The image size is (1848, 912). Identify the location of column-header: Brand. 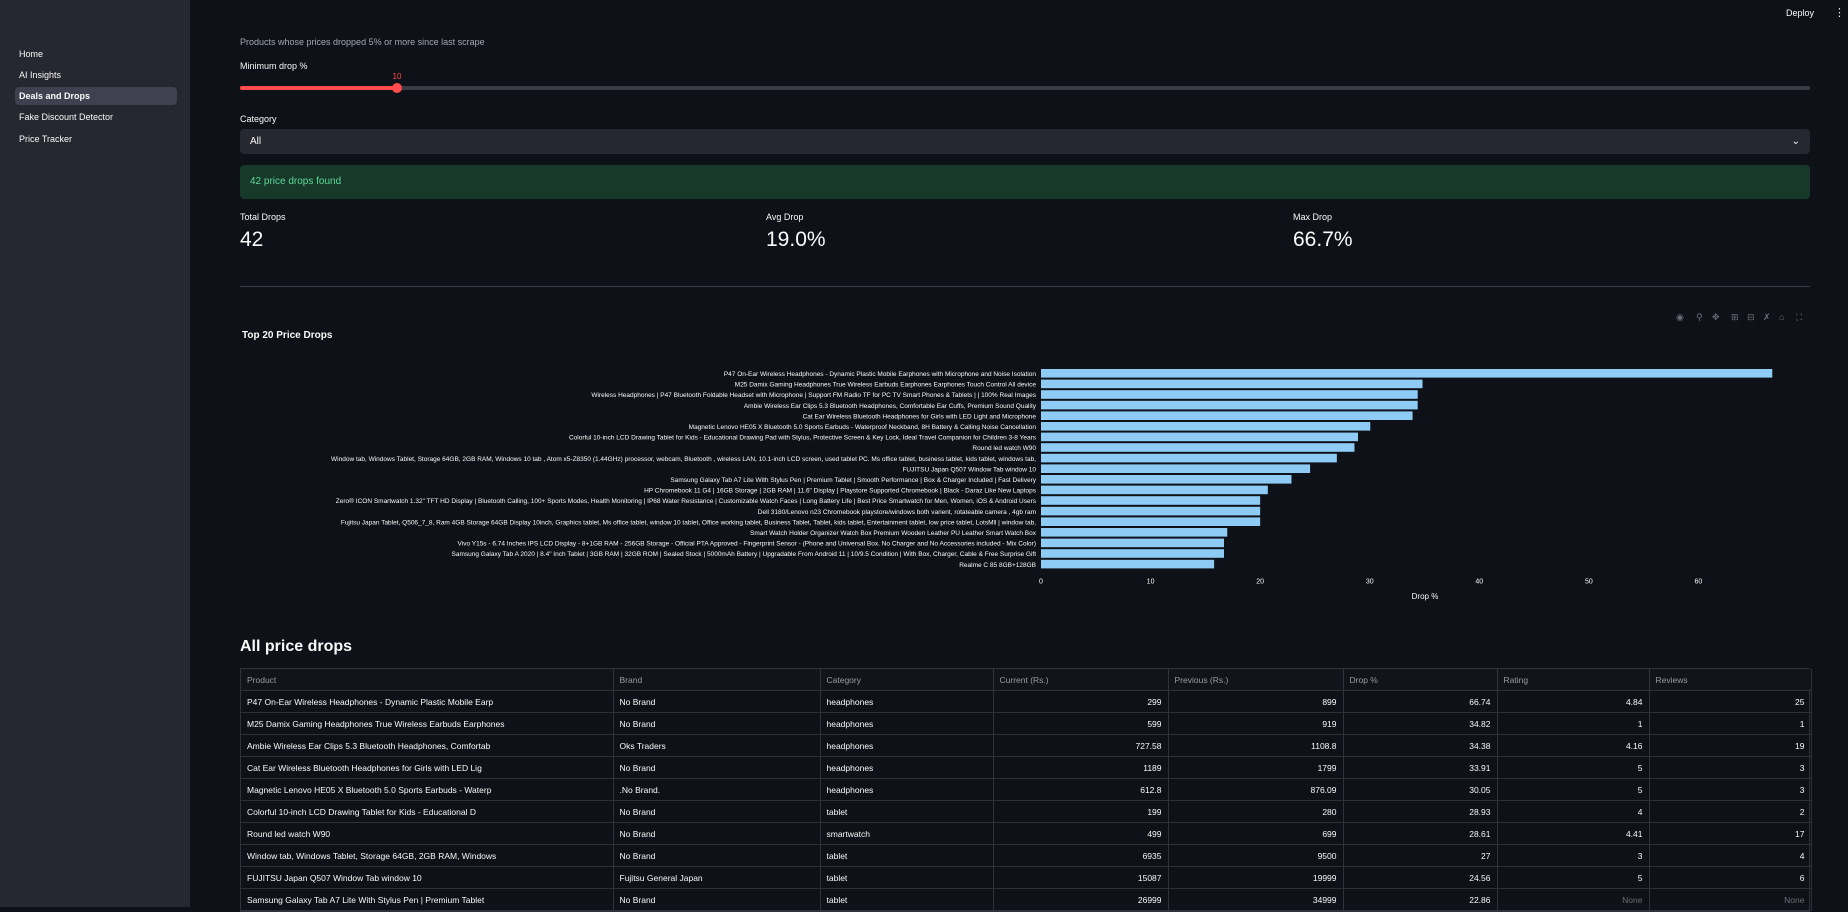
(717, 680).